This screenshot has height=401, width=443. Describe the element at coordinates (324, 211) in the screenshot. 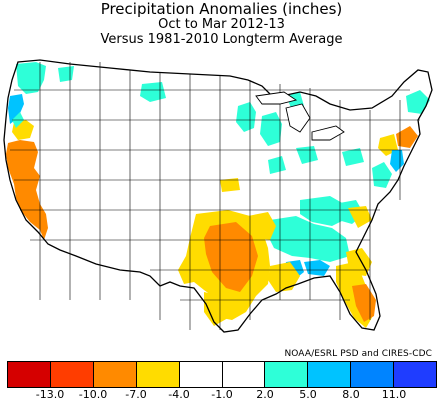

I see `patch-tennessee-wet` at that location.